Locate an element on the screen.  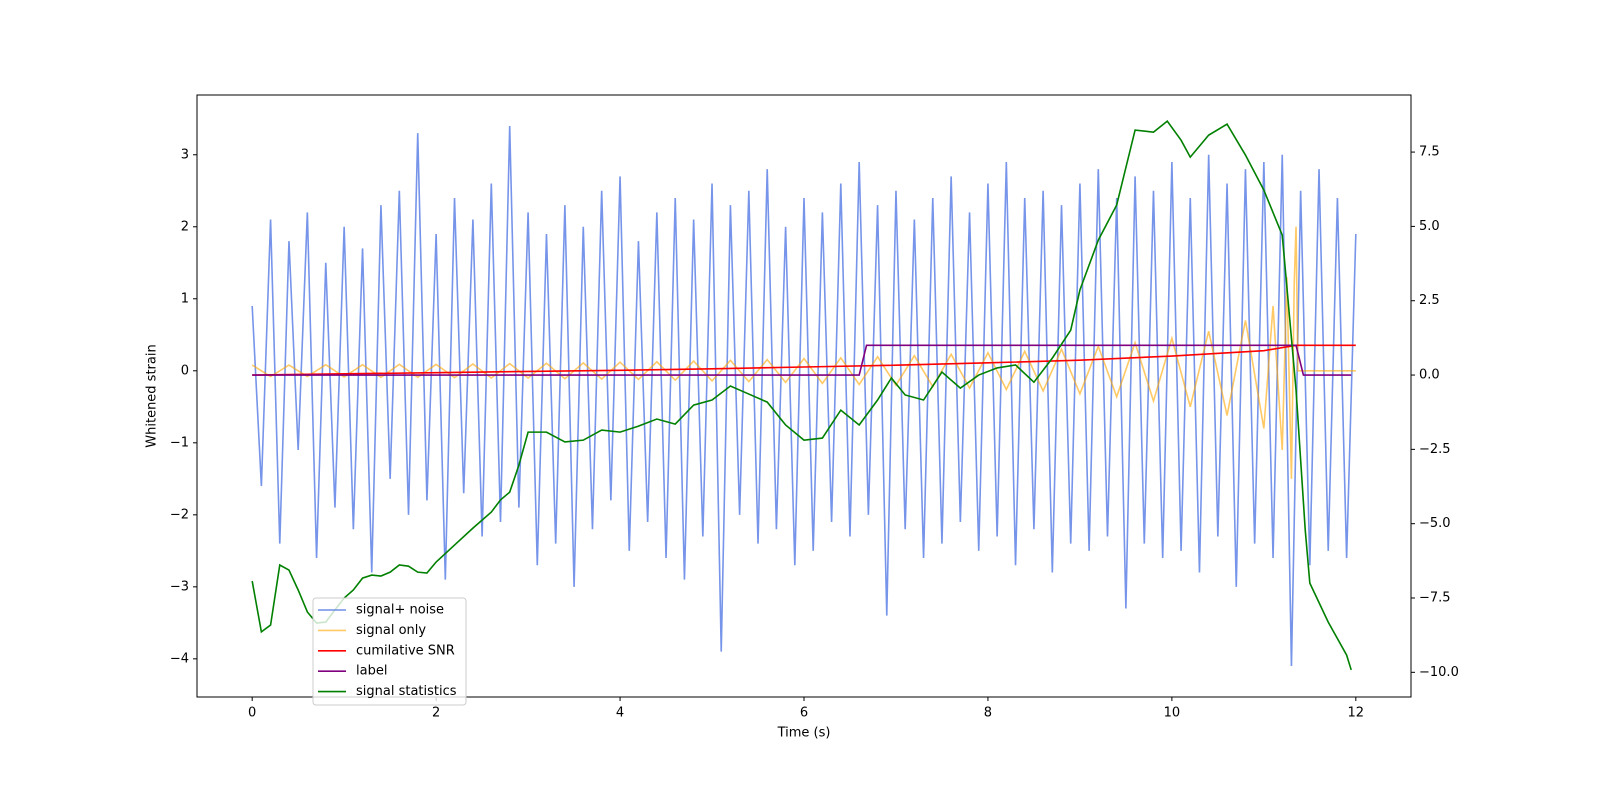
x-tick-label: 6 is located at coordinates (804, 713).